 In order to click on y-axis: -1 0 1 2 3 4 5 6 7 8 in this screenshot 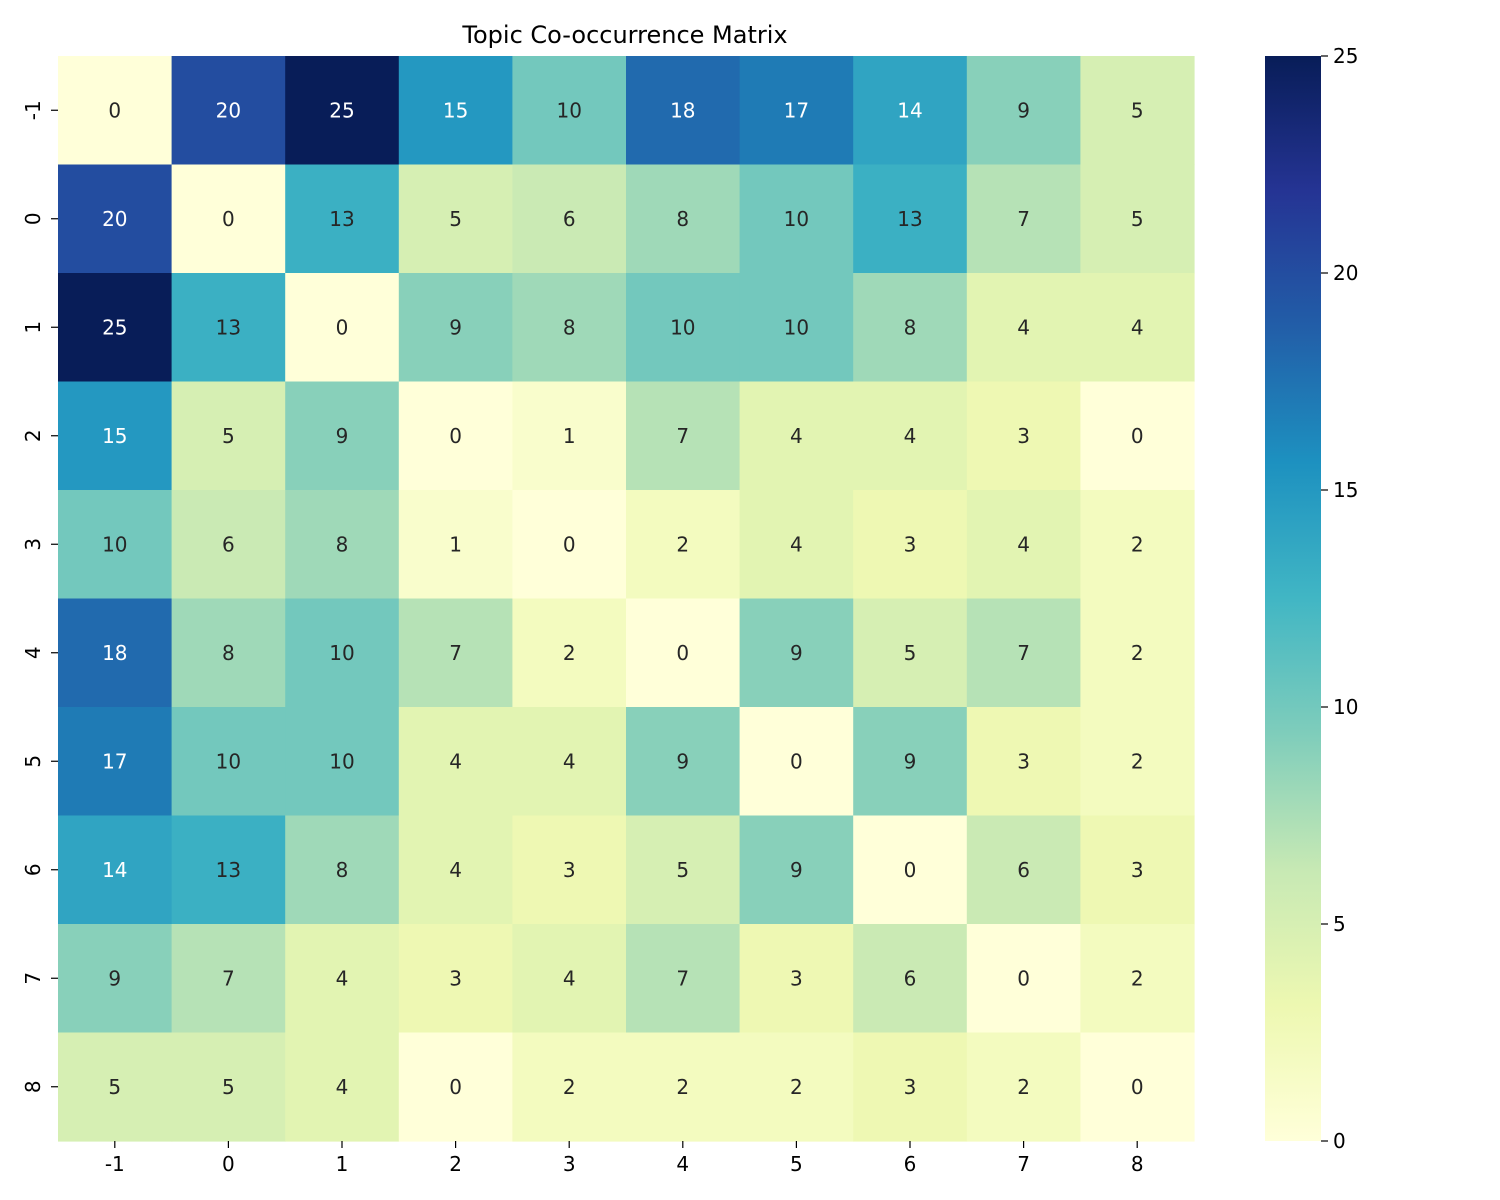, I will do `click(39, 596)`.